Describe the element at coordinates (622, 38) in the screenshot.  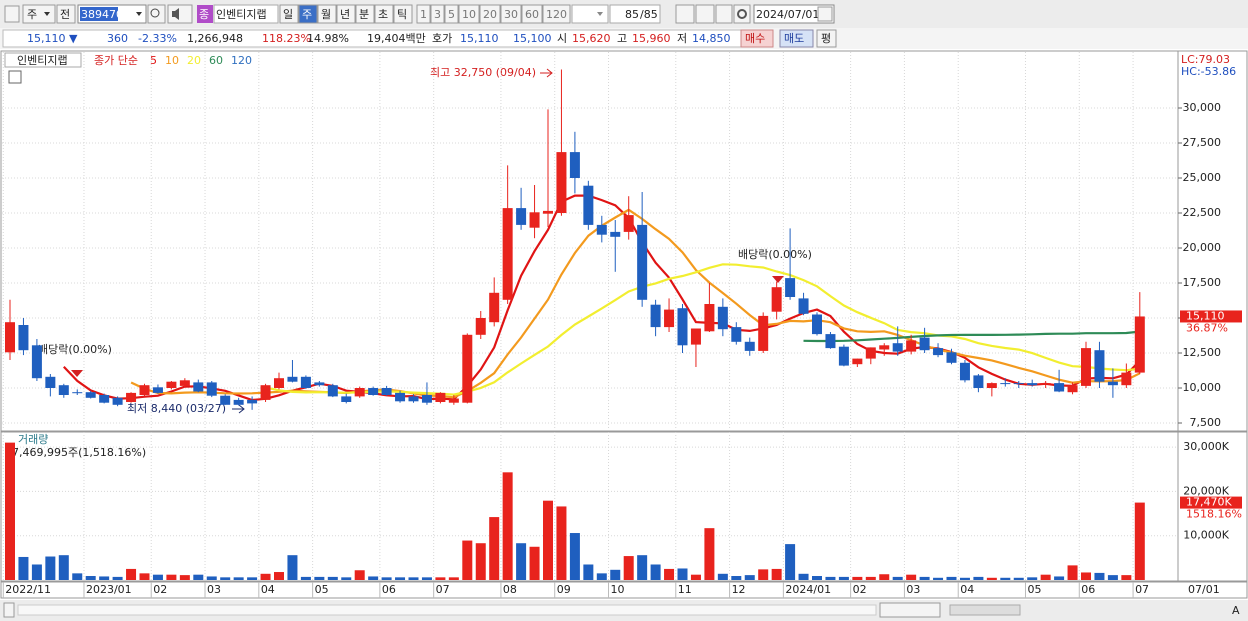
I see `high-label: 고` at that location.